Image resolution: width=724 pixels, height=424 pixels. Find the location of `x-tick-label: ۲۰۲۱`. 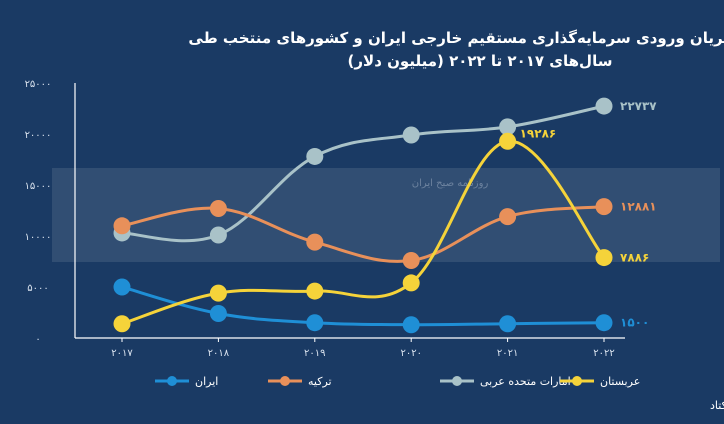

x-tick-label: ۲۰۲۱ is located at coordinates (507, 353).